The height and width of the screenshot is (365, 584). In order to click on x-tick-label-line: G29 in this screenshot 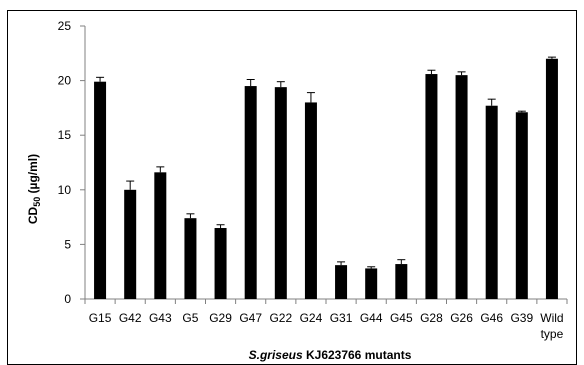, I will do `click(220, 318)`.